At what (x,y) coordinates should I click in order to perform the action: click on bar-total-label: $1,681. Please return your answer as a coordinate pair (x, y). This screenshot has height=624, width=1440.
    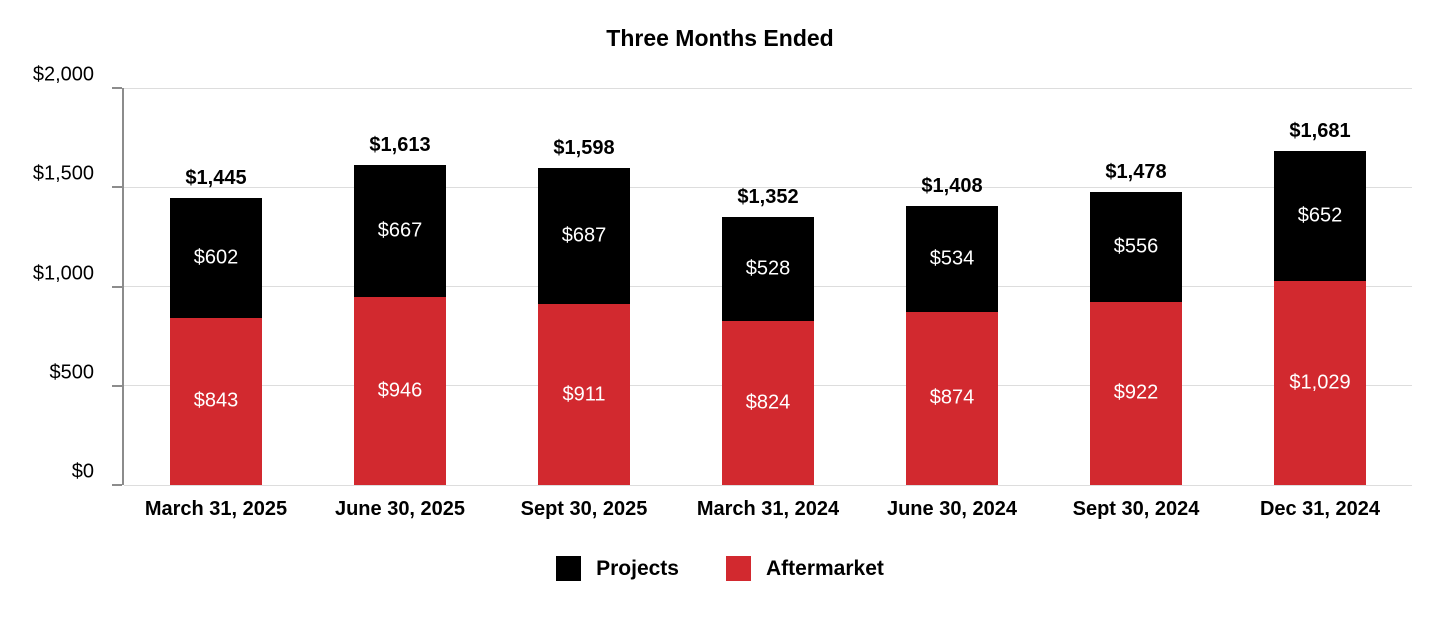
    Looking at the image, I should click on (1320, 131).